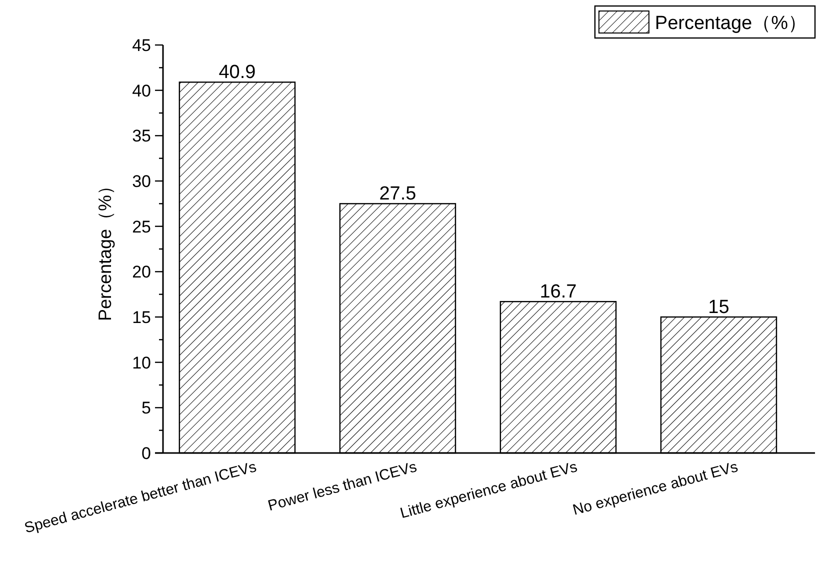 This screenshot has height=578, width=821. I want to click on y-tick-label: 40, so click(141, 90).